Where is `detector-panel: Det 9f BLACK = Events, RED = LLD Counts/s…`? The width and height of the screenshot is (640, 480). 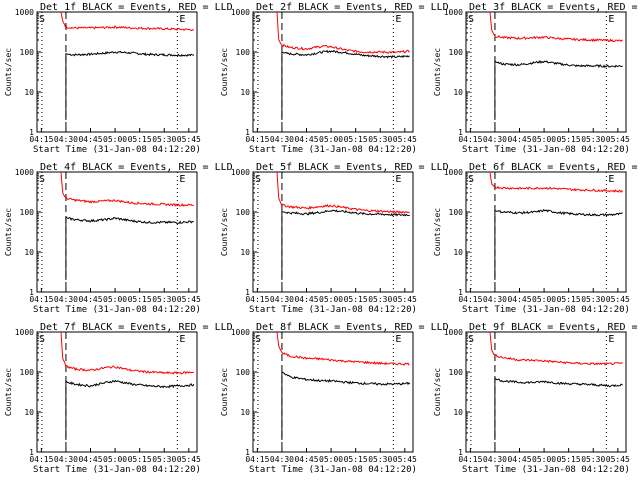 detector-panel: Det 9f BLACK = Events, RED = LLD Counts/s… is located at coordinates (536, 398).